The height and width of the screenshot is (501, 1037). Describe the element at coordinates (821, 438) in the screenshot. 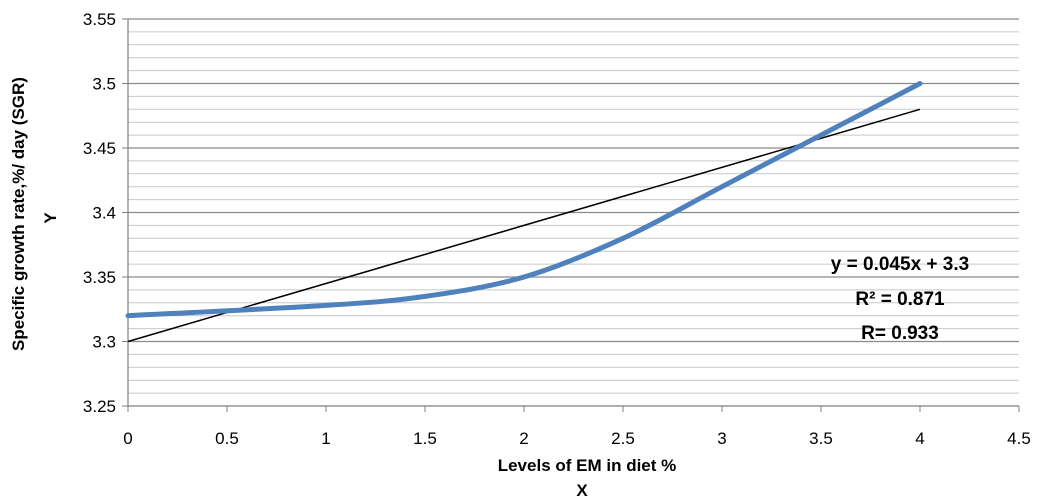

I see `x-tick-label: 3.5` at that location.